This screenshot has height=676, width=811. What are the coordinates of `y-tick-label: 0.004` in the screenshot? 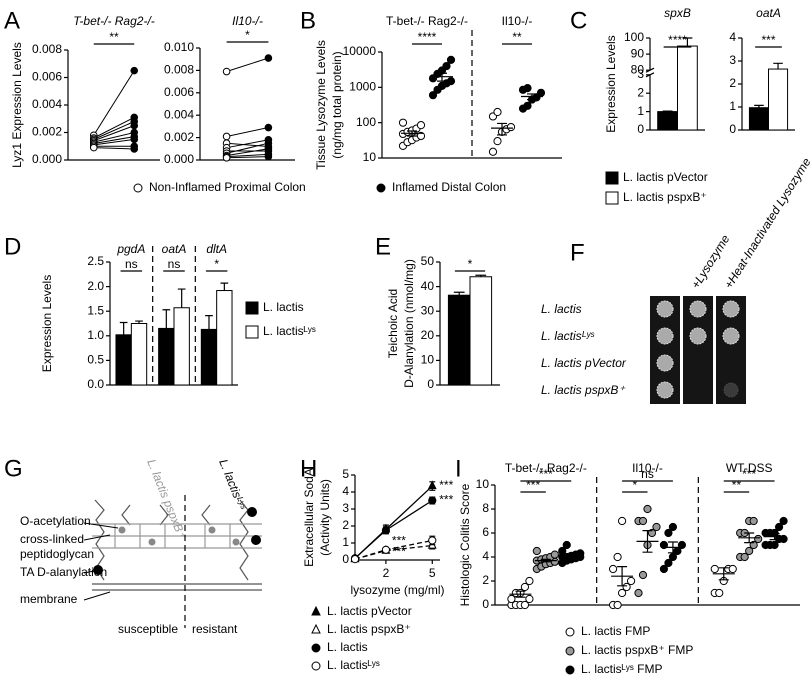 It's located at (179, 114).